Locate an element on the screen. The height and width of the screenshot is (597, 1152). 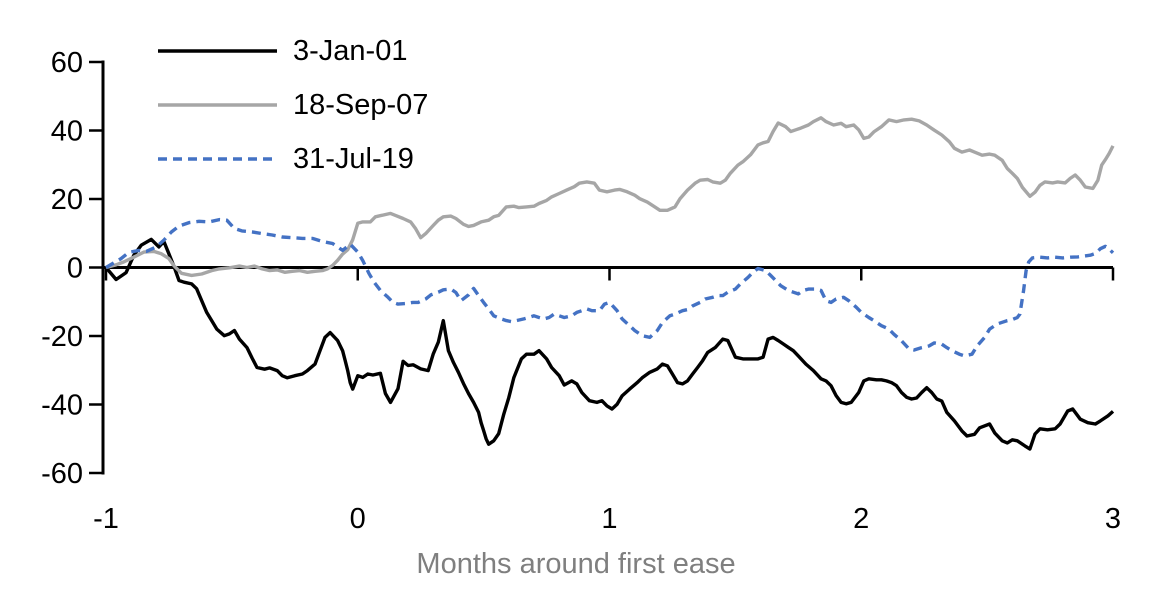
x-axis-tick-label: 2 is located at coordinates (861, 519).